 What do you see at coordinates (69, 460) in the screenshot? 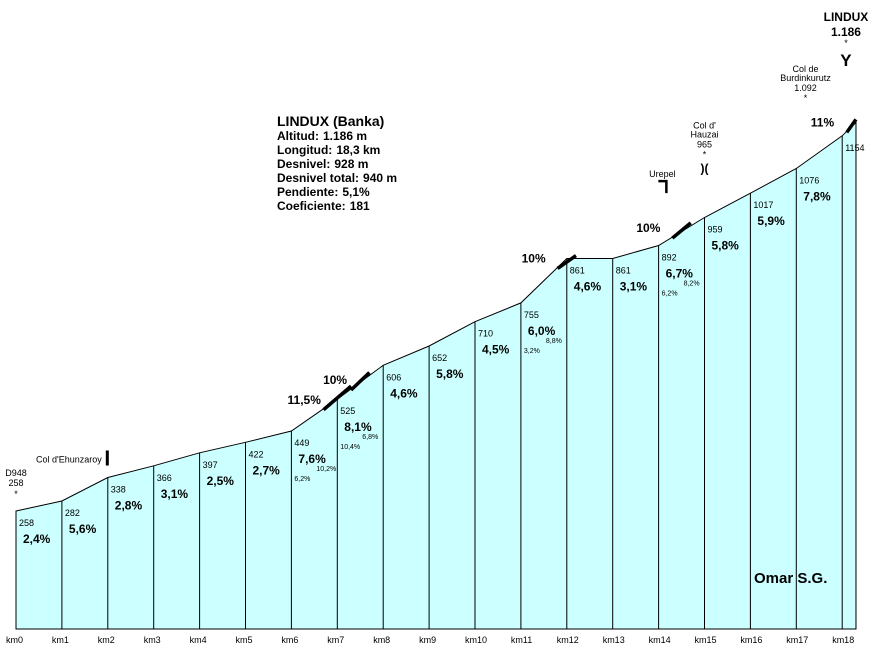
I see `landmark-name: Col d'Ehunzaroy` at bounding box center [69, 460].